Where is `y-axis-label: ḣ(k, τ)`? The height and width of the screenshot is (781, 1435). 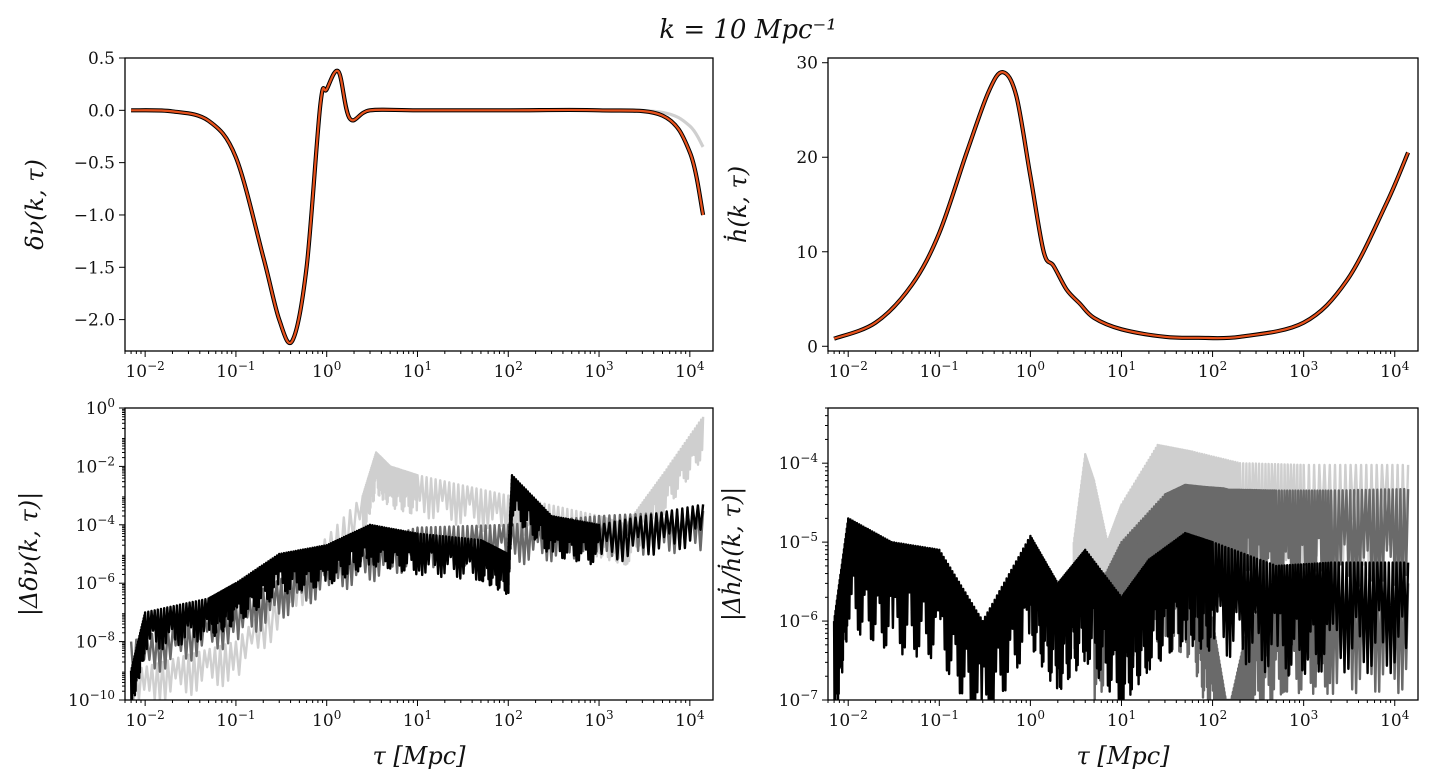
y-axis-label: ḣ(k, τ) is located at coordinates (737, 204).